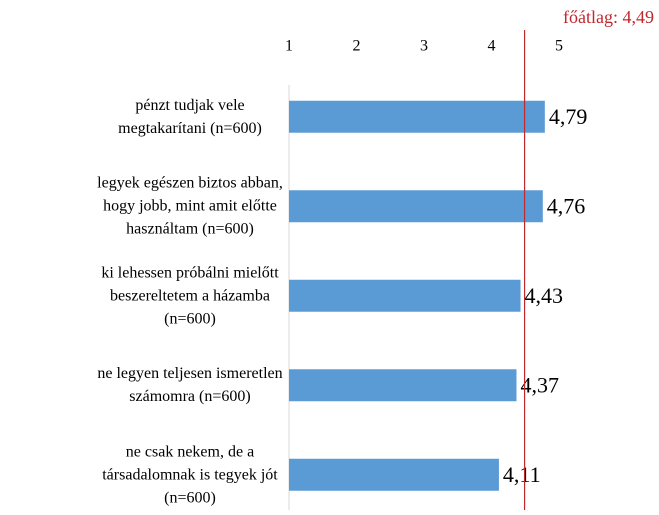  I want to click on reference-label: főátlag: 4,49, so click(608, 17).